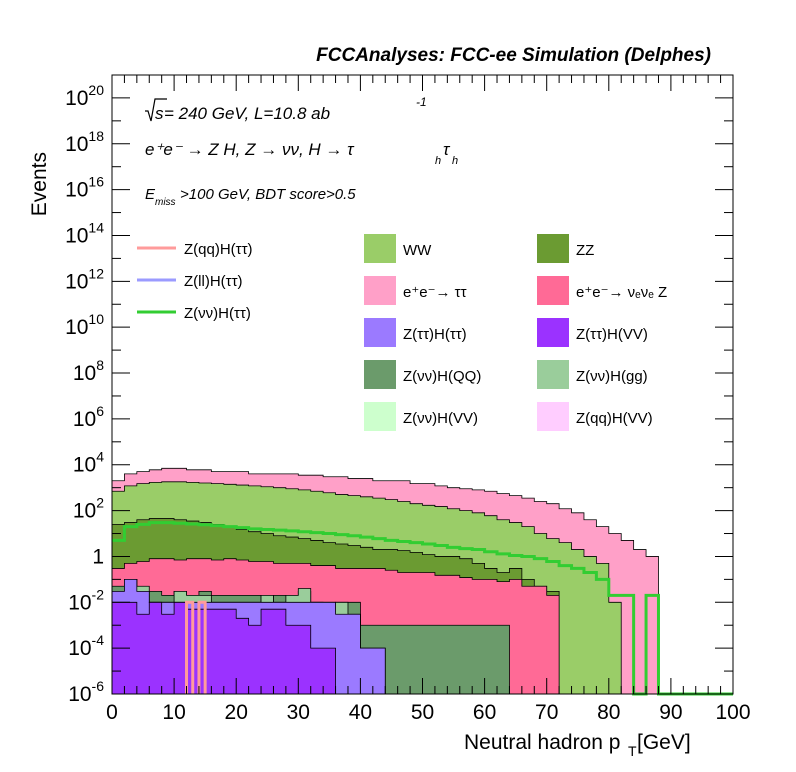  I want to click on annotation-cuts: E miss >100 GeV, BDT score>0.5, so click(250, 197).